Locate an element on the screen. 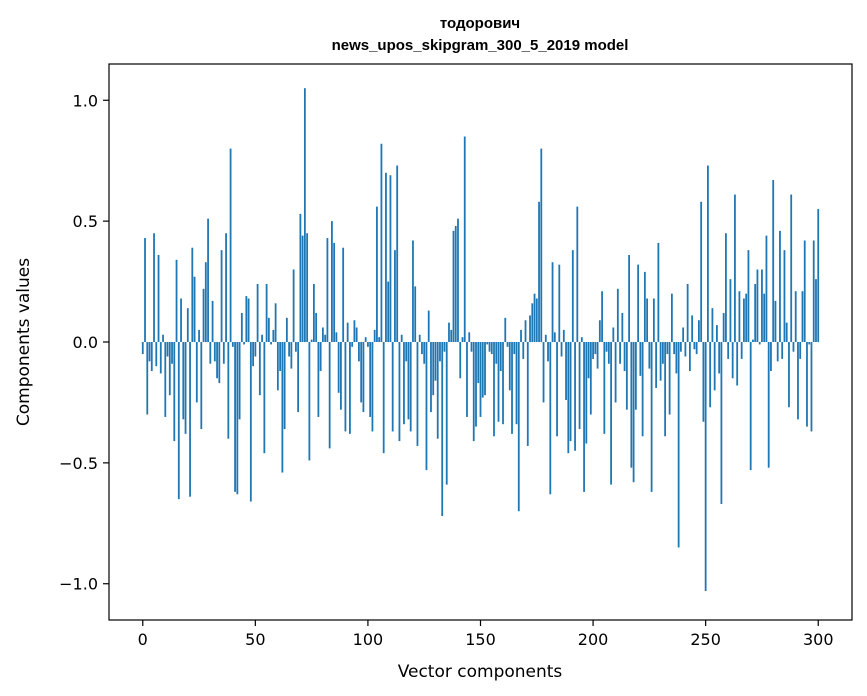  x-tick-label: 250 is located at coordinates (705, 639).